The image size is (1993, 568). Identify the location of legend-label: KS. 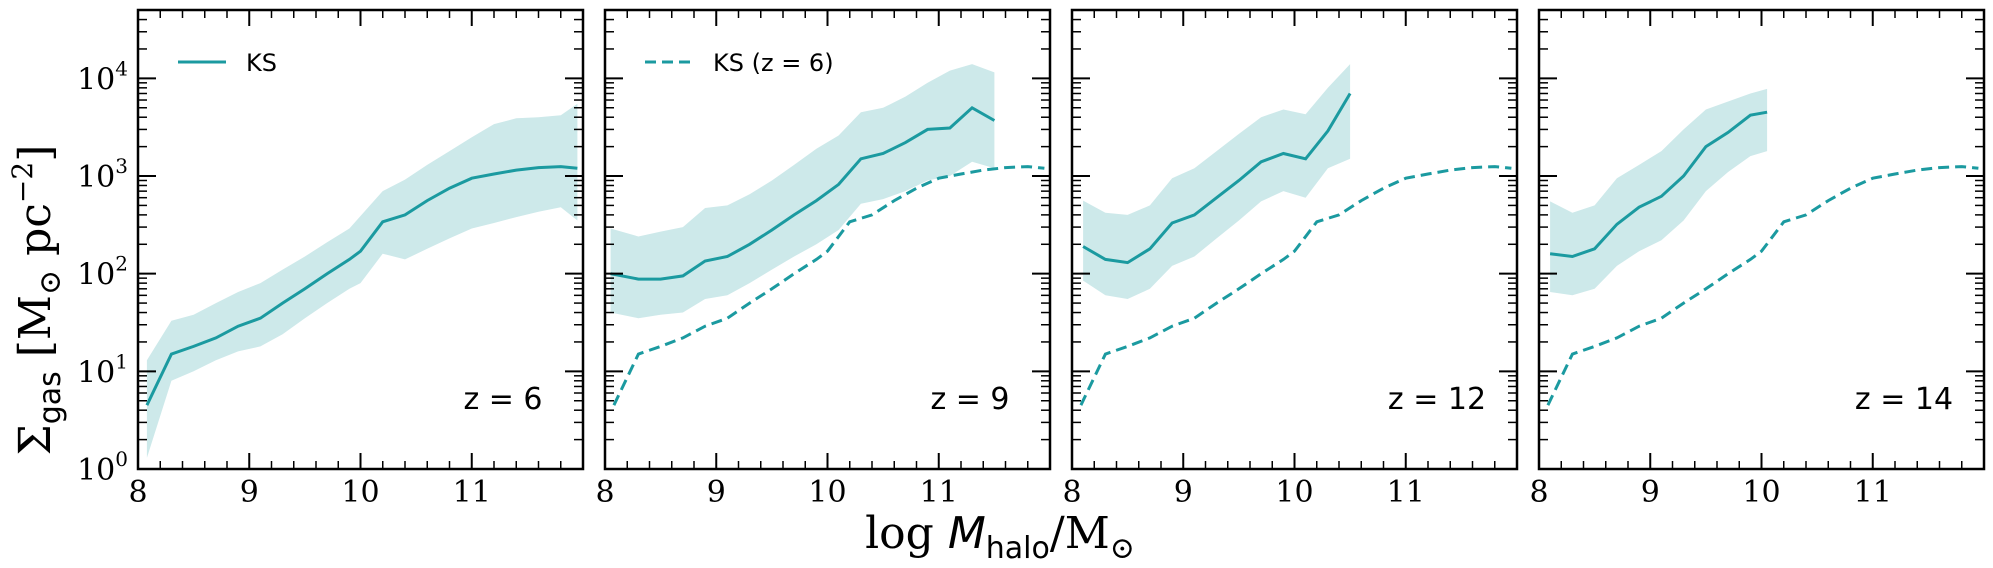
(261, 63).